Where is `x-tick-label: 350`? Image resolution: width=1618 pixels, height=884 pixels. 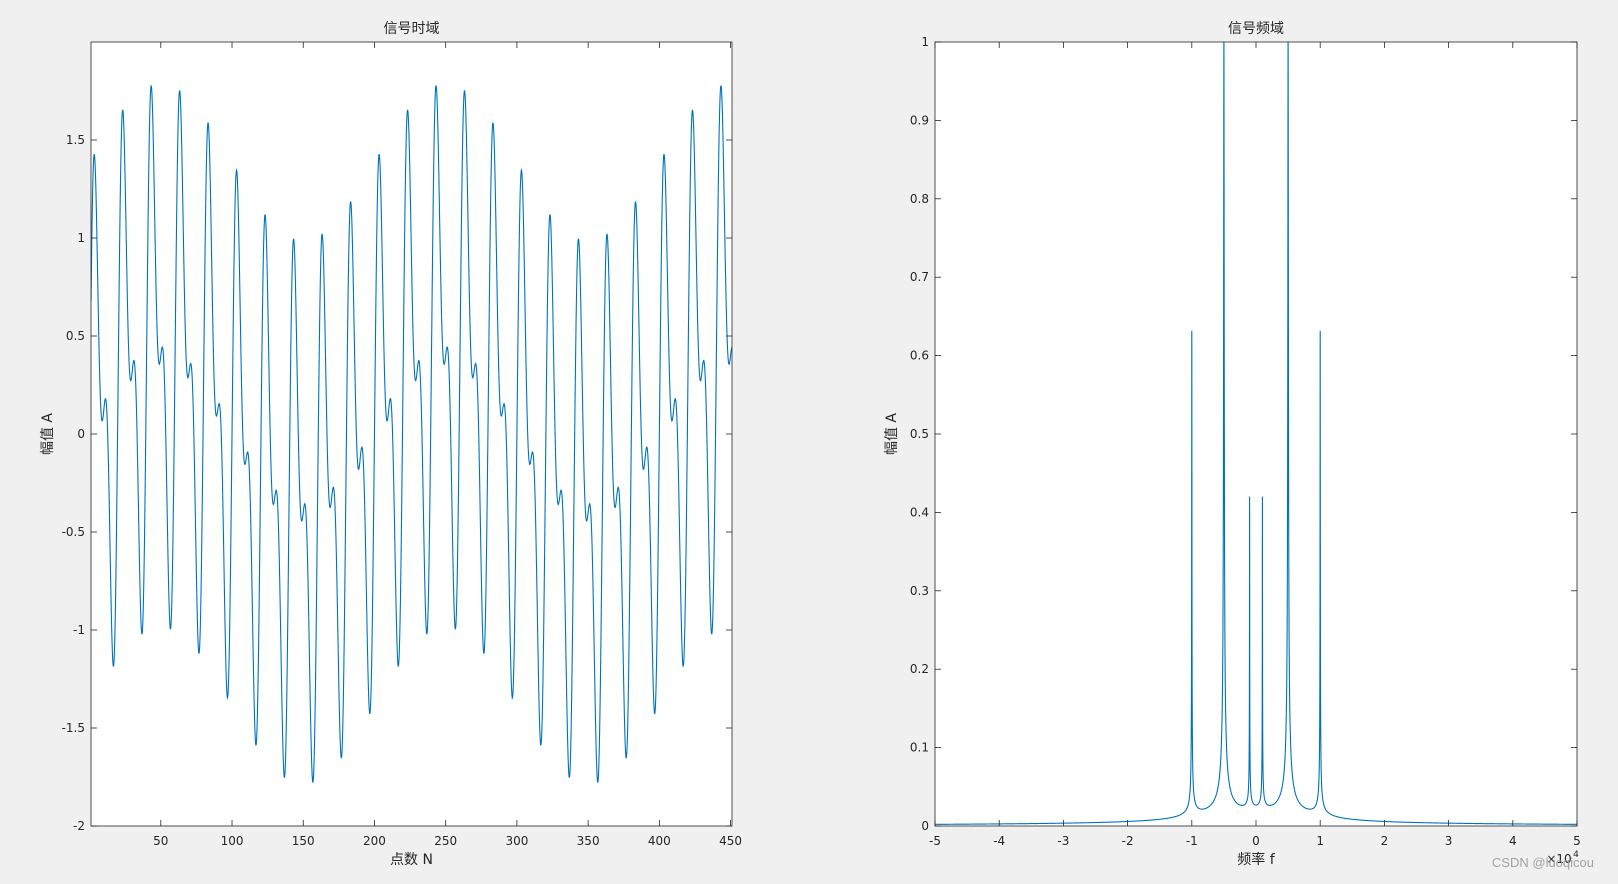 x-tick-label: 350 is located at coordinates (588, 841).